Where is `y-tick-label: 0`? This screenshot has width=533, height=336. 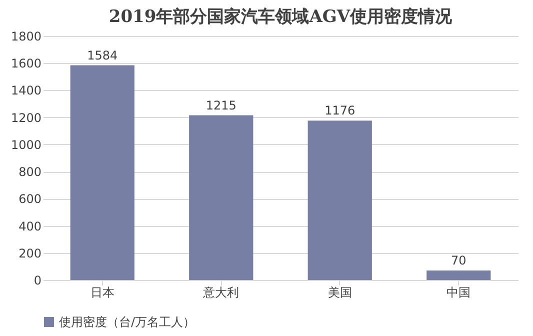
y-tick-label: 0 is located at coordinates (38, 281).